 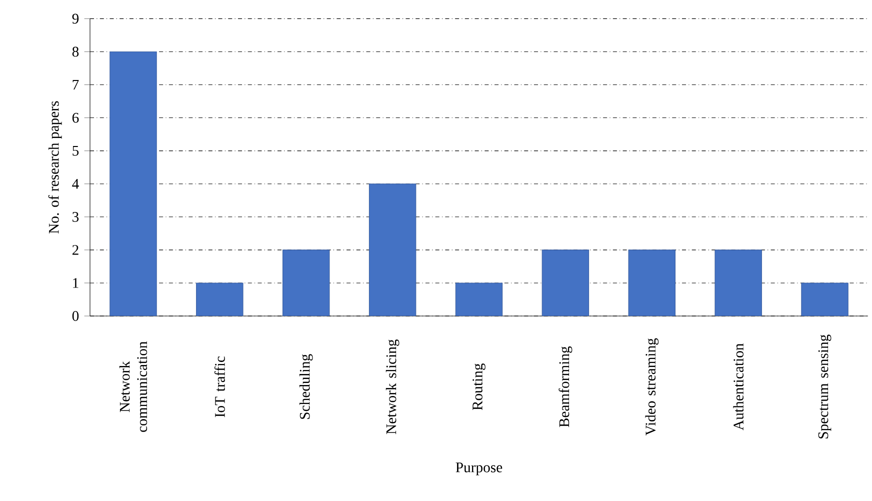 I want to click on y-tick-label: 9, so click(x=75, y=19).